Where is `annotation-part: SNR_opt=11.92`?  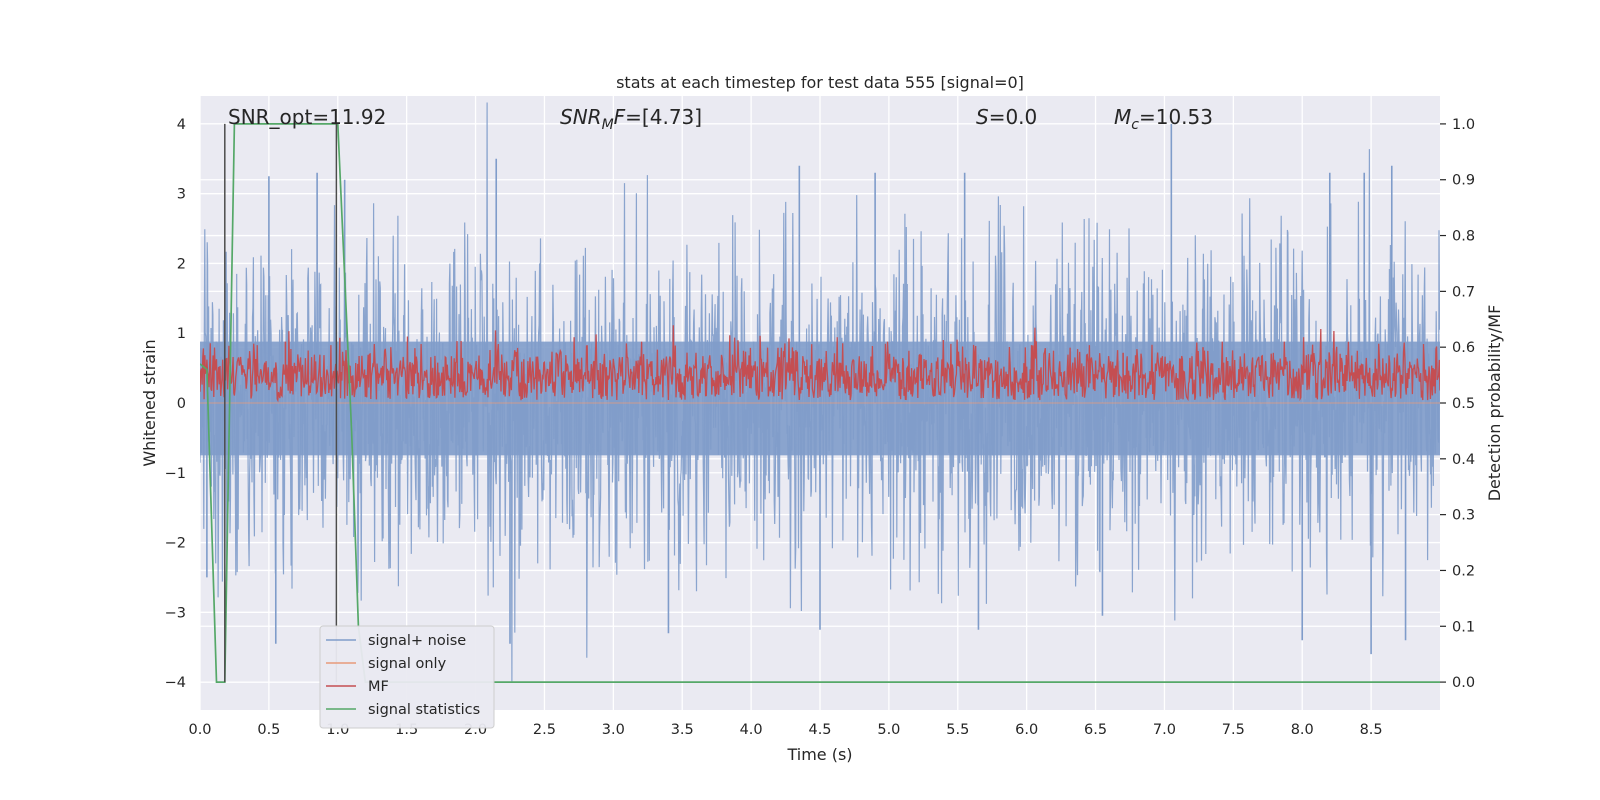 annotation-part: SNR_opt=11.92 is located at coordinates (307, 117).